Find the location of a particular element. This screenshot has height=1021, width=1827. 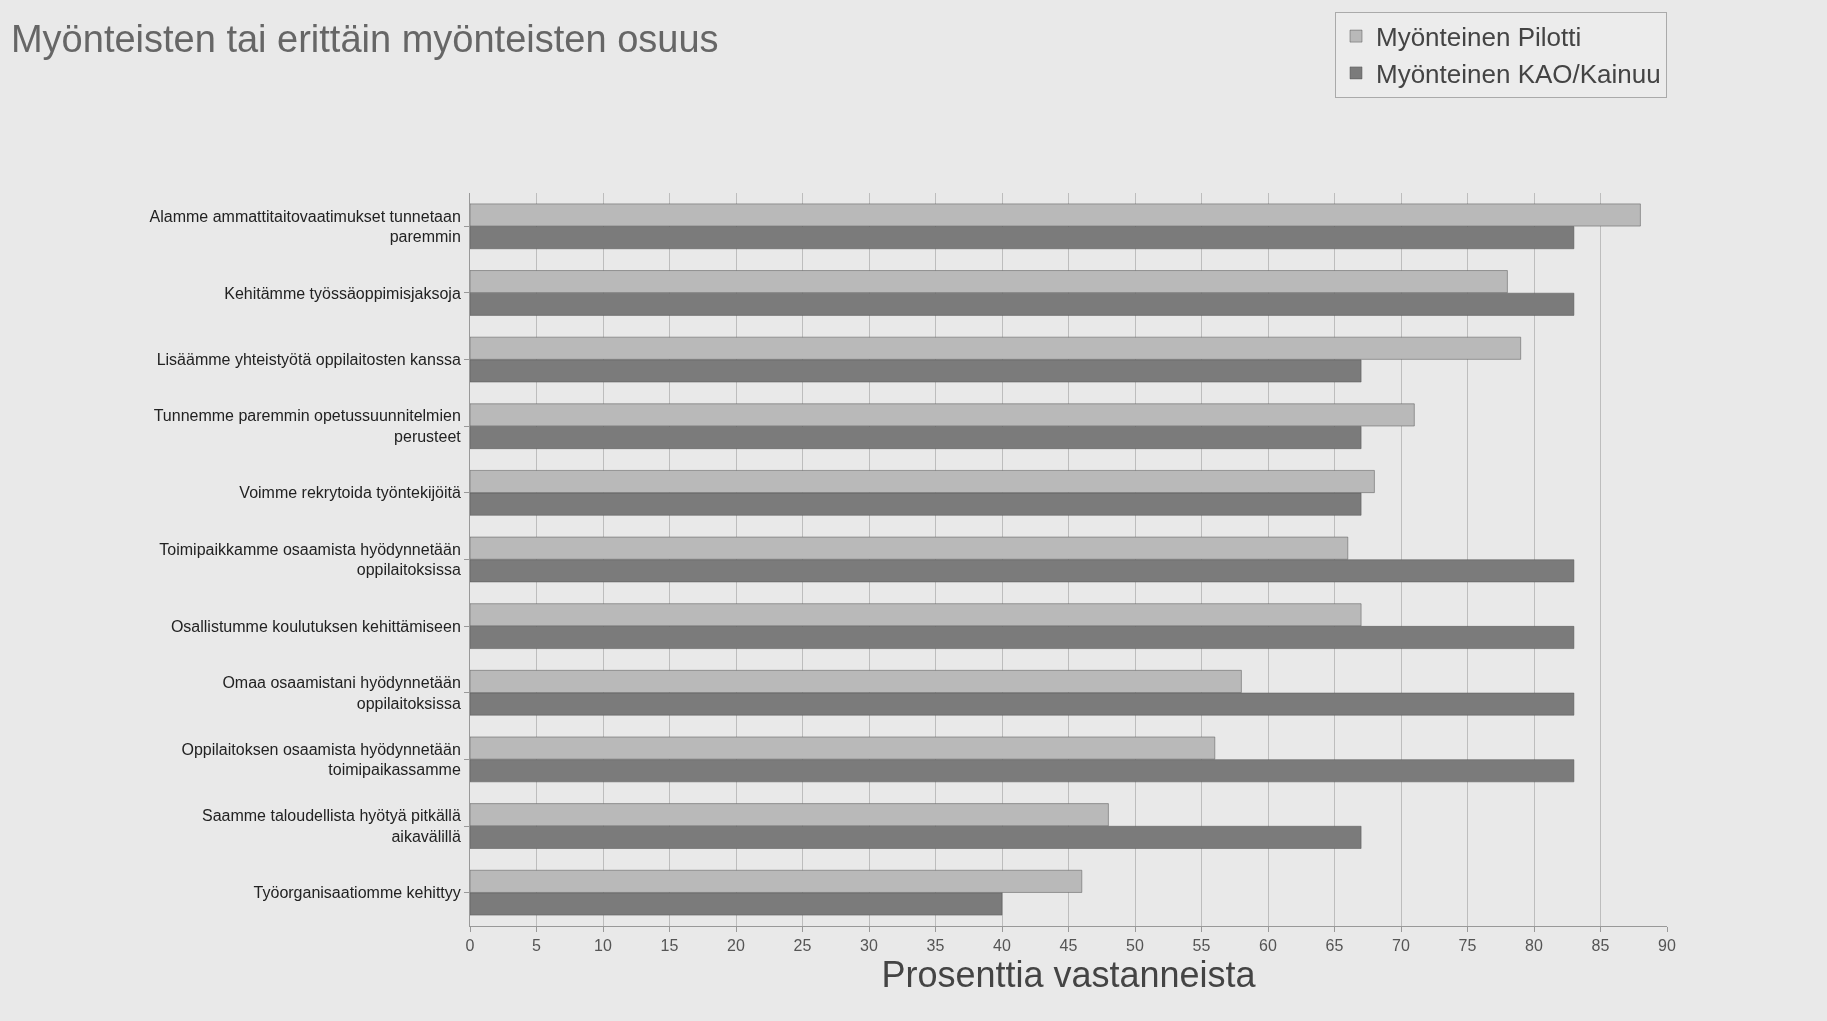

y-tick-label: Tunnemme paremmin opetussuunnitelmien perusteet is located at coordinates (307, 426).